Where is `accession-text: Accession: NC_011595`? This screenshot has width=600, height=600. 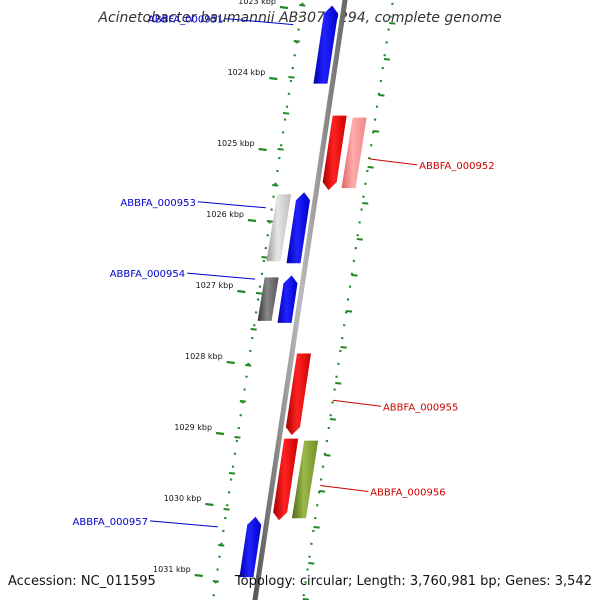
accession-text: Accession: NC_011595 is located at coordinates (82, 581).